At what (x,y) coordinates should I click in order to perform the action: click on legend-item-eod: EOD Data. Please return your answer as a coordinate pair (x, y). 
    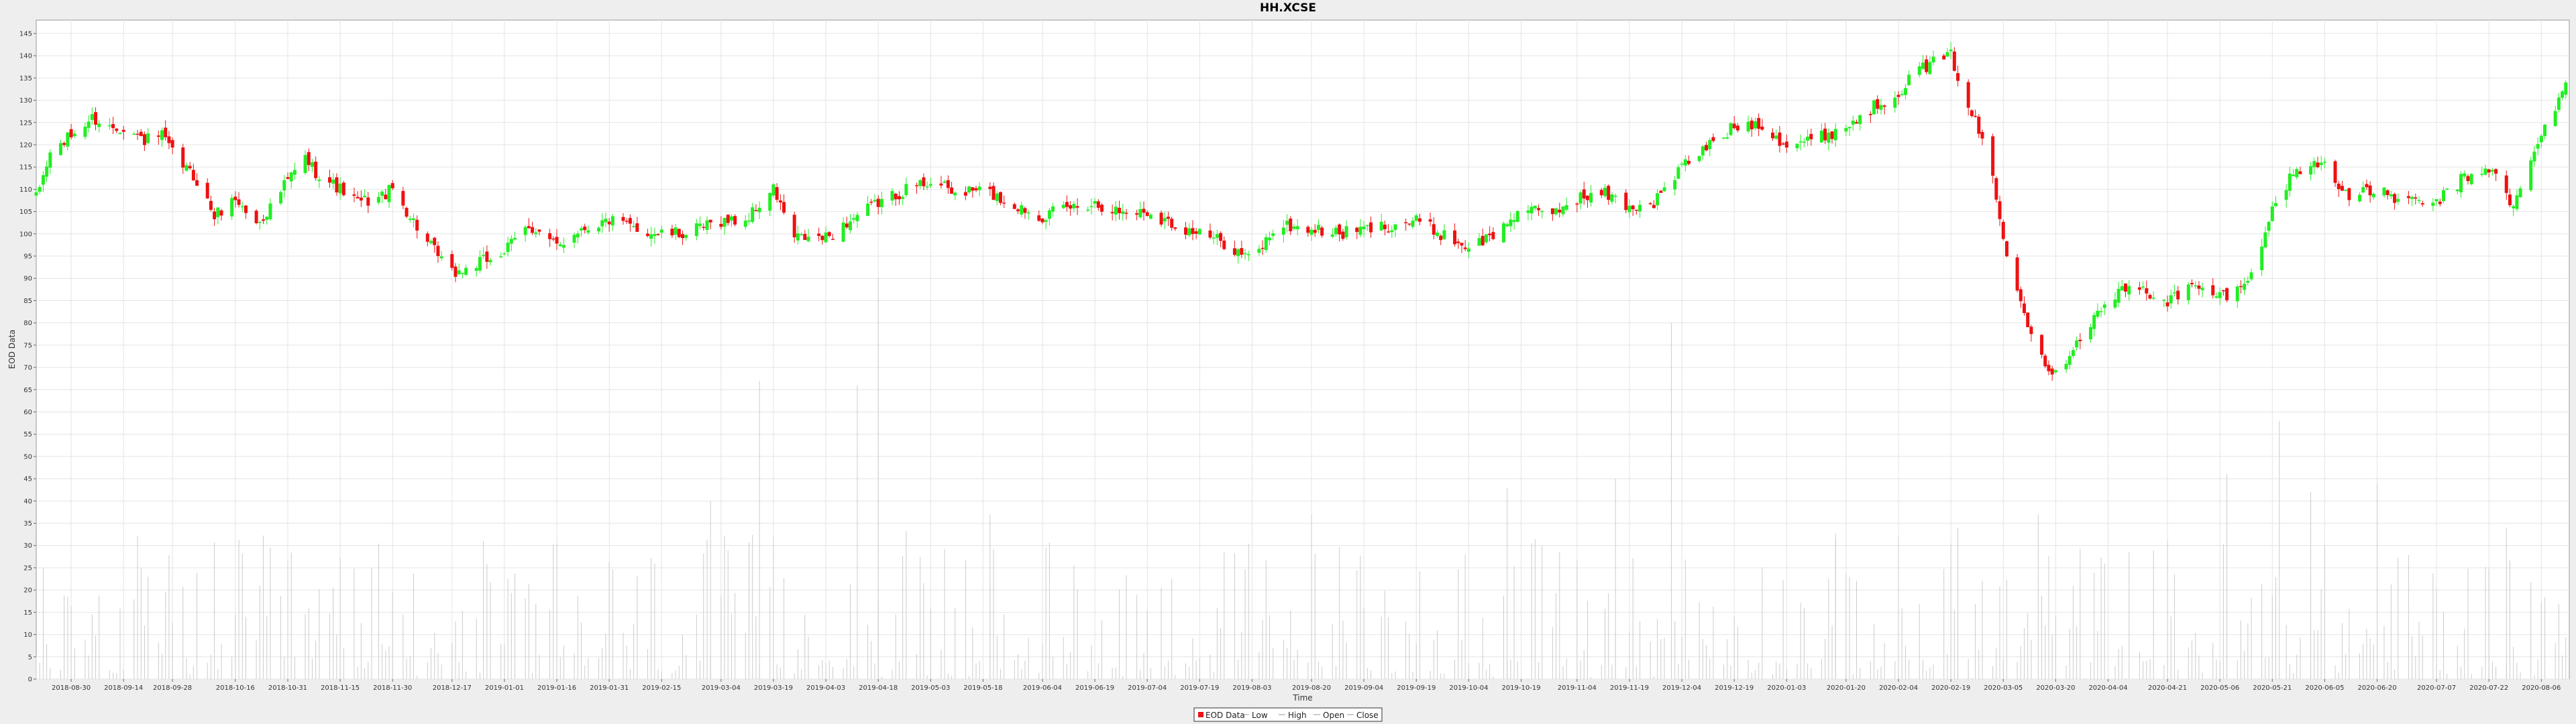
    Looking at the image, I should click on (1225, 715).